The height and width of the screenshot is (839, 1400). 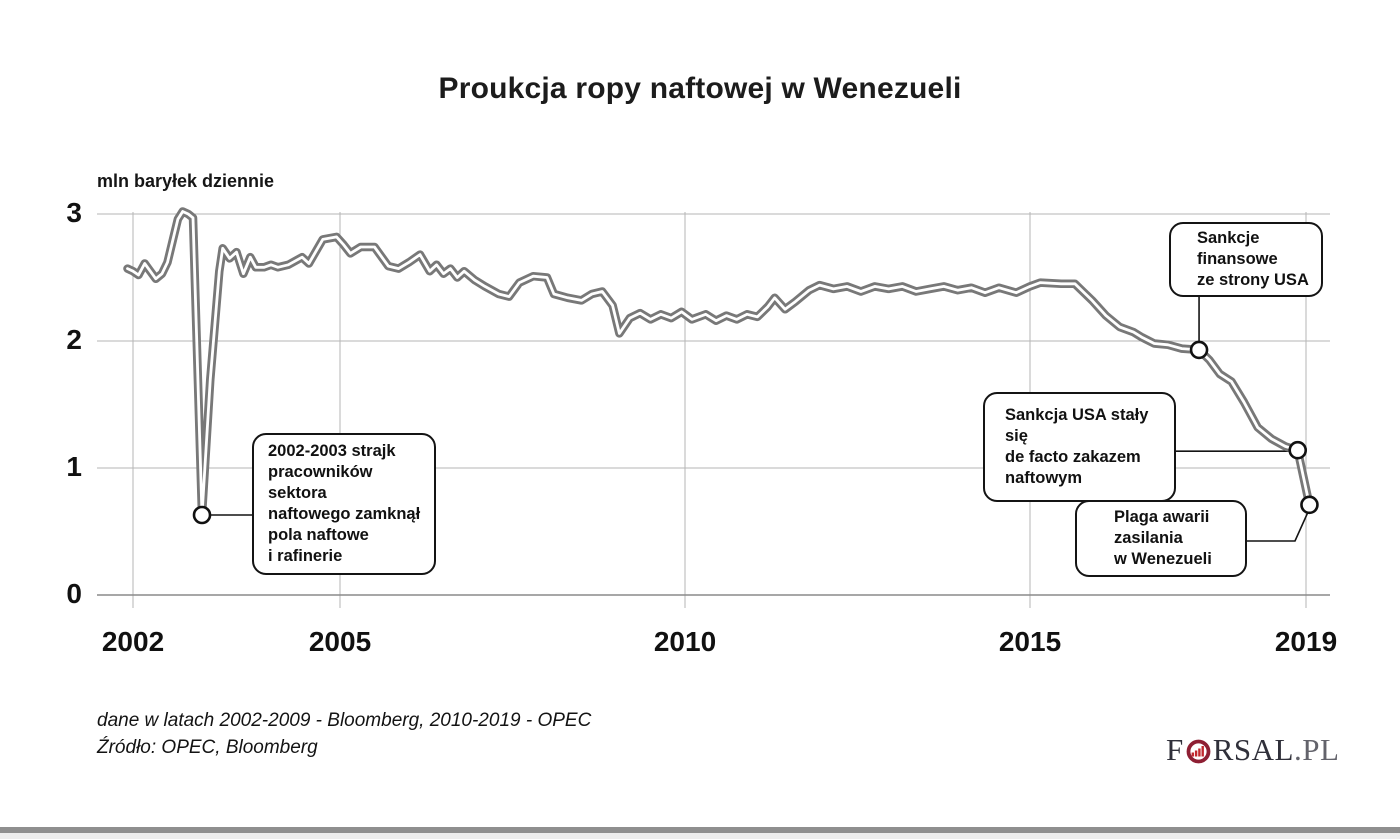 I want to click on bottom-bar-shadow, so click(x=700, y=836).